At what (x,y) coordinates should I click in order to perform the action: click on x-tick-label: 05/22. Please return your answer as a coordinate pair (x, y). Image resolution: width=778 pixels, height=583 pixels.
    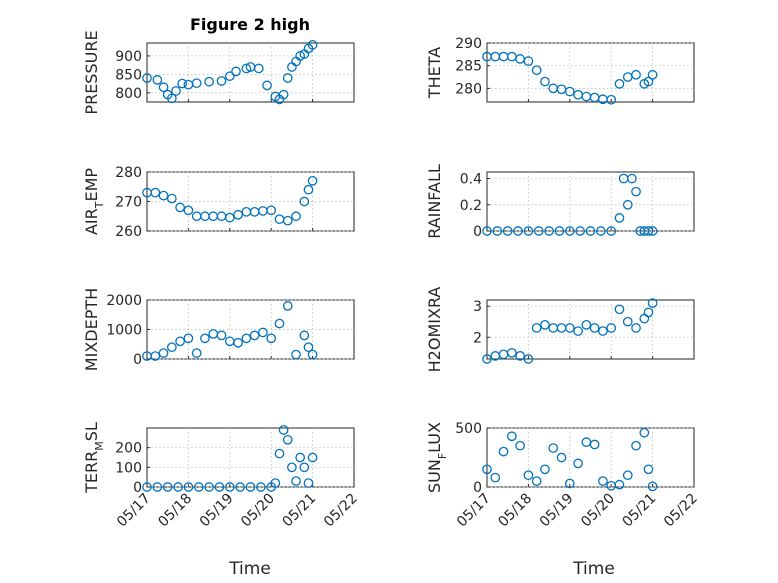
    Looking at the image, I should click on (681, 511).